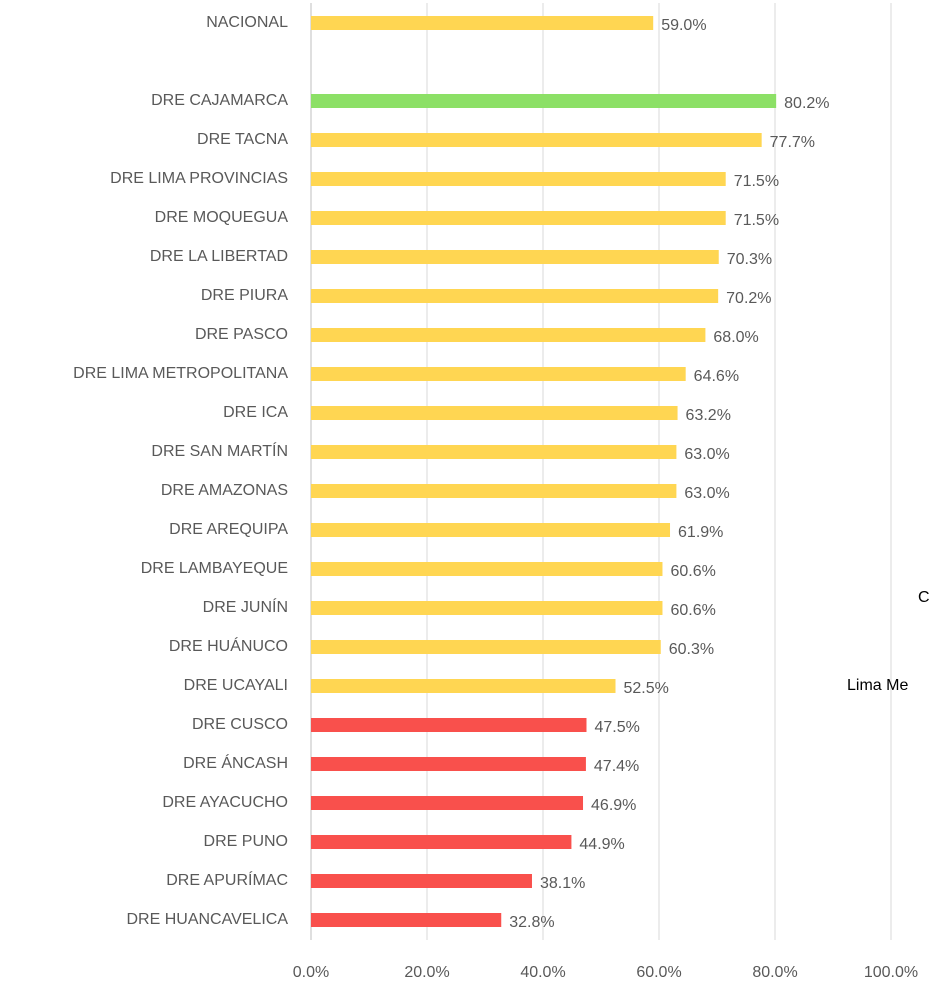  Describe the element at coordinates (247, 22) in the screenshot. I see `y-tick-label: NACIONAL` at that location.